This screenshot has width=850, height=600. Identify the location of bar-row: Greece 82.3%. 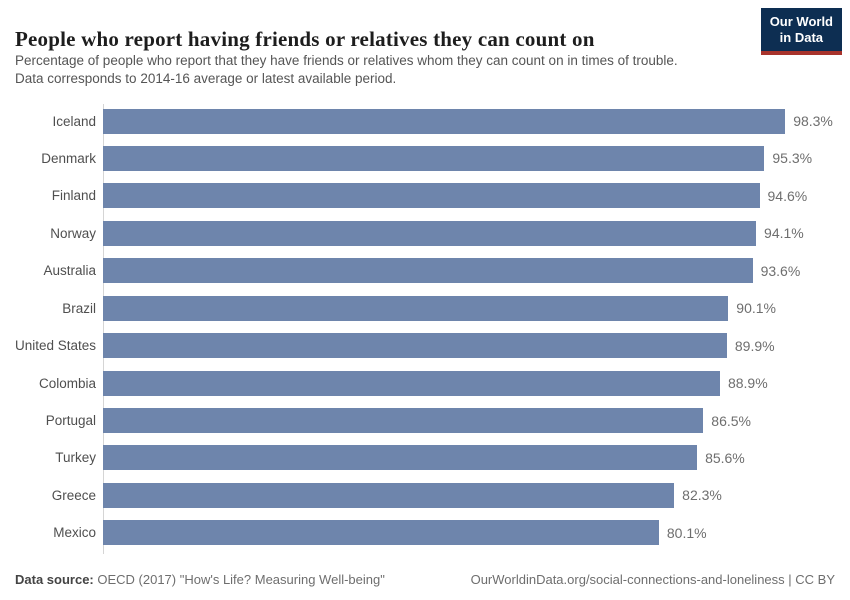
(416, 495).